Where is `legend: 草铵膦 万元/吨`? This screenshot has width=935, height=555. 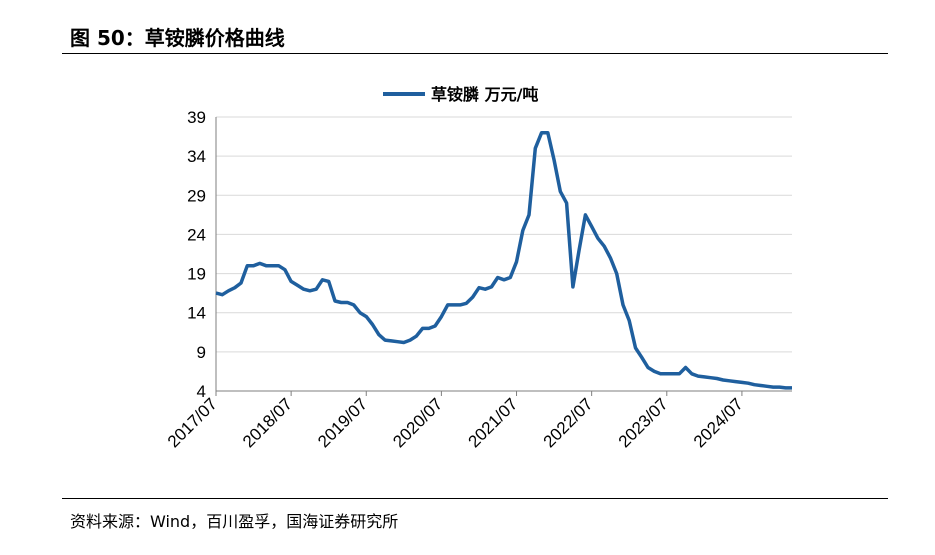
legend: 草铵膦 万元/吨 is located at coordinates (460, 94).